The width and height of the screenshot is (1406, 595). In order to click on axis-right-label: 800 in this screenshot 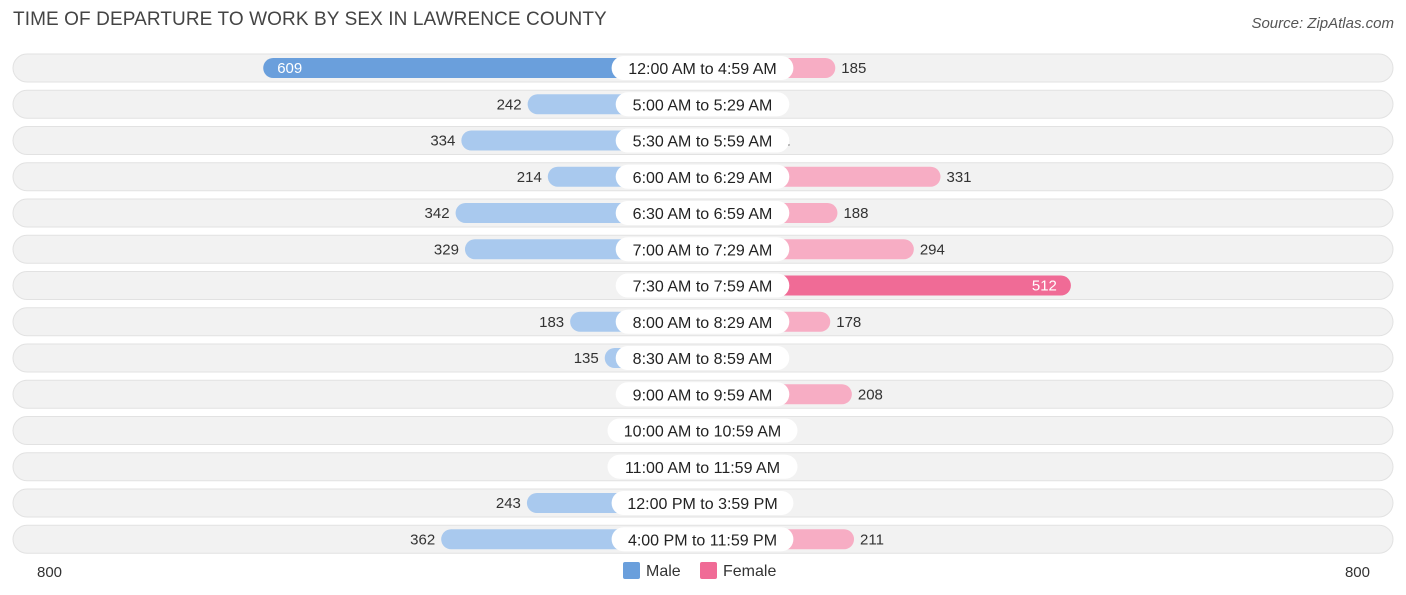, I will do `click(1357, 572)`.